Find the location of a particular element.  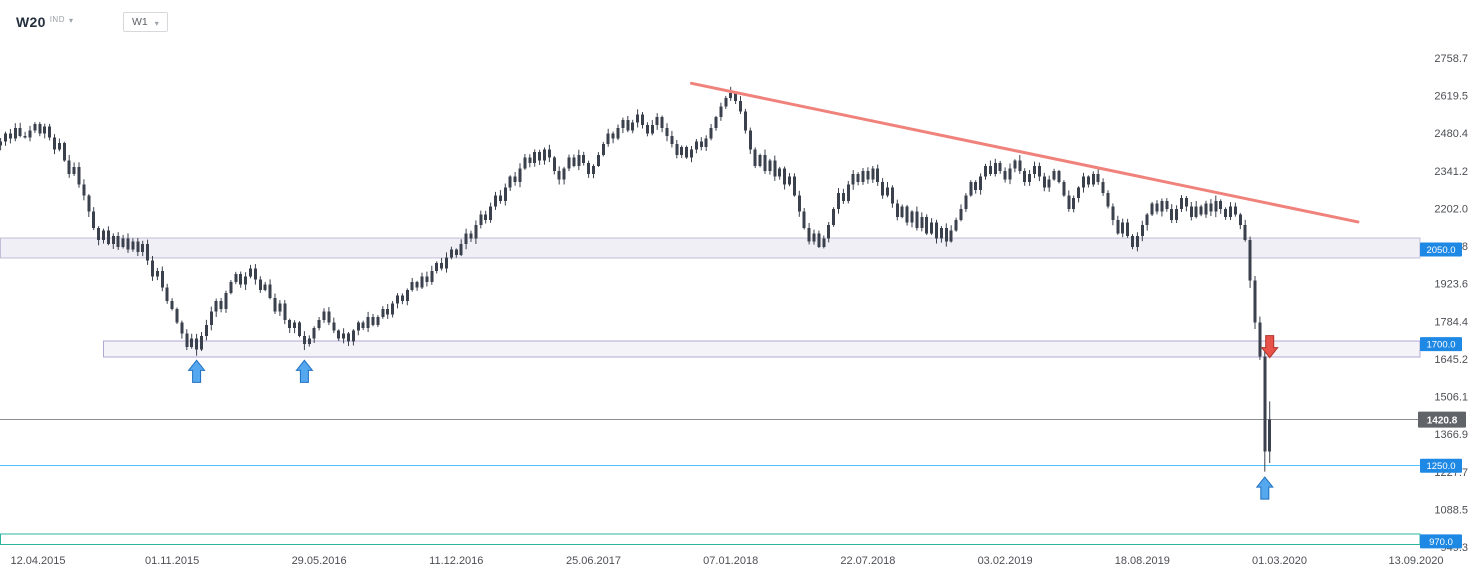

y-axis-tick-label: 1645.2 is located at coordinates (1451, 360).